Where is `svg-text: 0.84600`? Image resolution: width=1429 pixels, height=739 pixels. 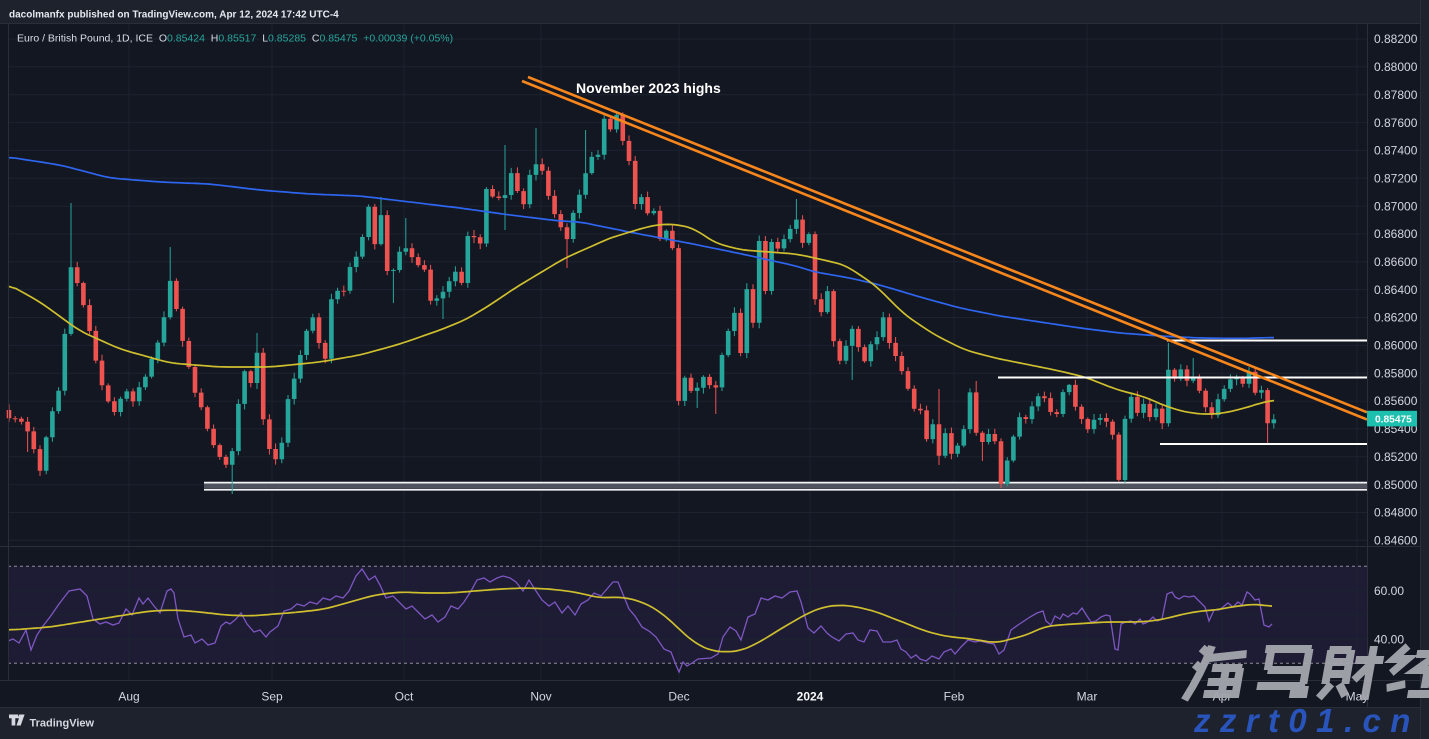 svg-text: 0.84600 is located at coordinates (1396, 541).